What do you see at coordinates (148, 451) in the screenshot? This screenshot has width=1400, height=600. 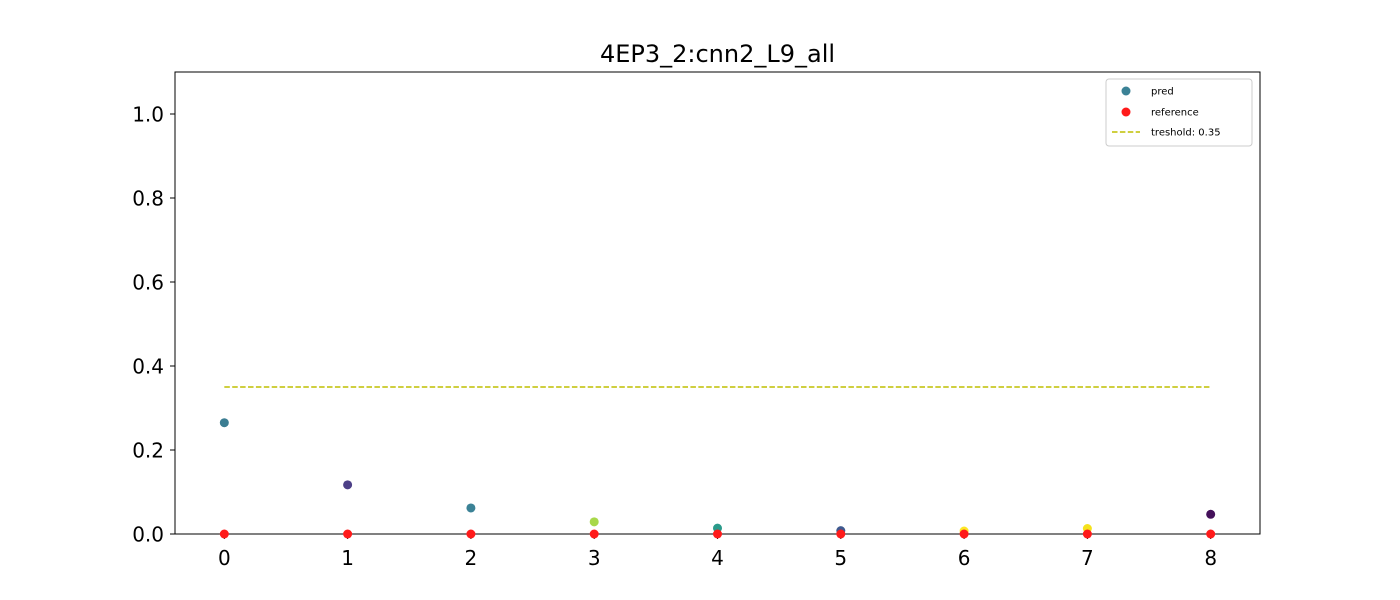 I see `y-tick-label: 0.2` at bounding box center [148, 451].